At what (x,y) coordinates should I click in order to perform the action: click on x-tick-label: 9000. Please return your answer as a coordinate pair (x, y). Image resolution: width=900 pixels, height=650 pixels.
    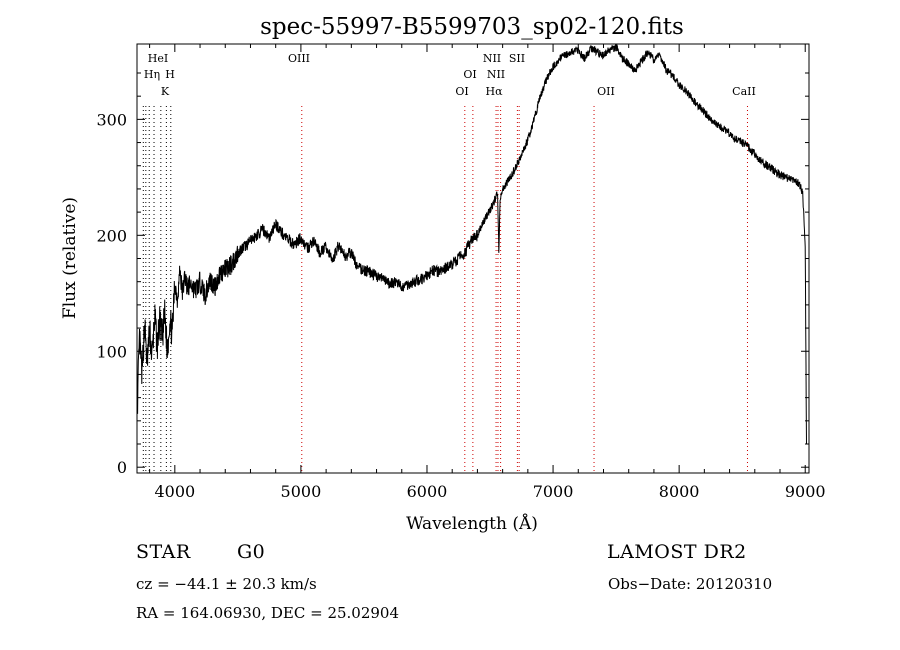
    Looking at the image, I should click on (805, 491).